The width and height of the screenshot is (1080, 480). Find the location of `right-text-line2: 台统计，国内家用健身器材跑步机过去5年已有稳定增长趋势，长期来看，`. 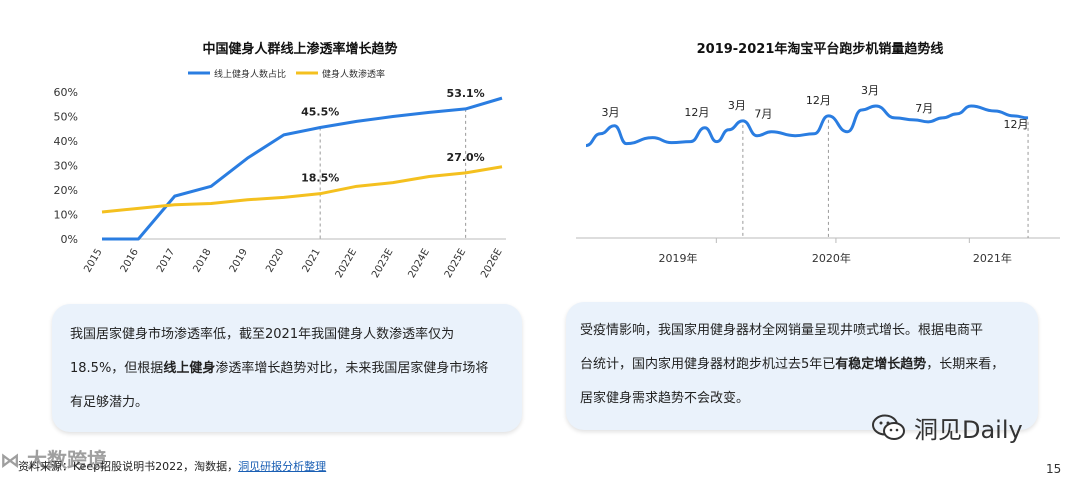

right-text-line2: 台统计，国内家用健身器材跑步机过去5年已有稳定增长趋势，长期来看， is located at coordinates (792, 364).